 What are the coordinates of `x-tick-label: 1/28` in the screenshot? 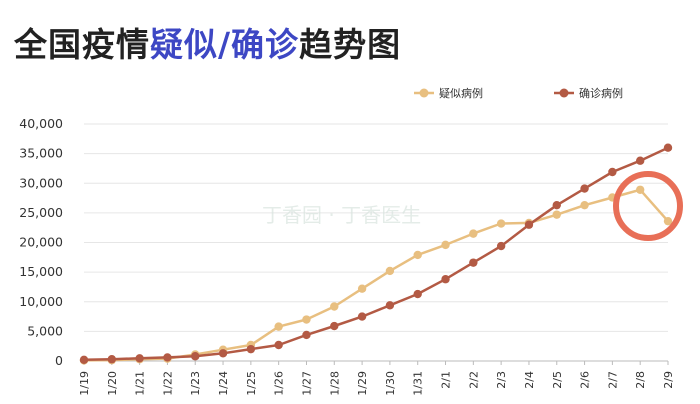 It's located at (334, 383).